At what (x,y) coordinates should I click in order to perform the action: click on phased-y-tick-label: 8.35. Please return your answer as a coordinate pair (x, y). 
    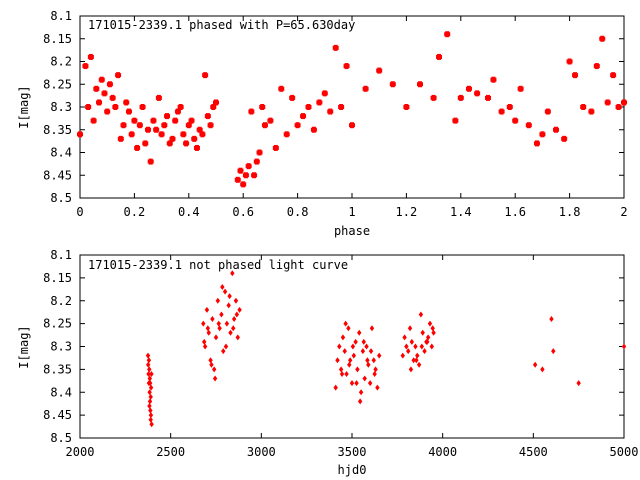
    Looking at the image, I should click on (57, 130).